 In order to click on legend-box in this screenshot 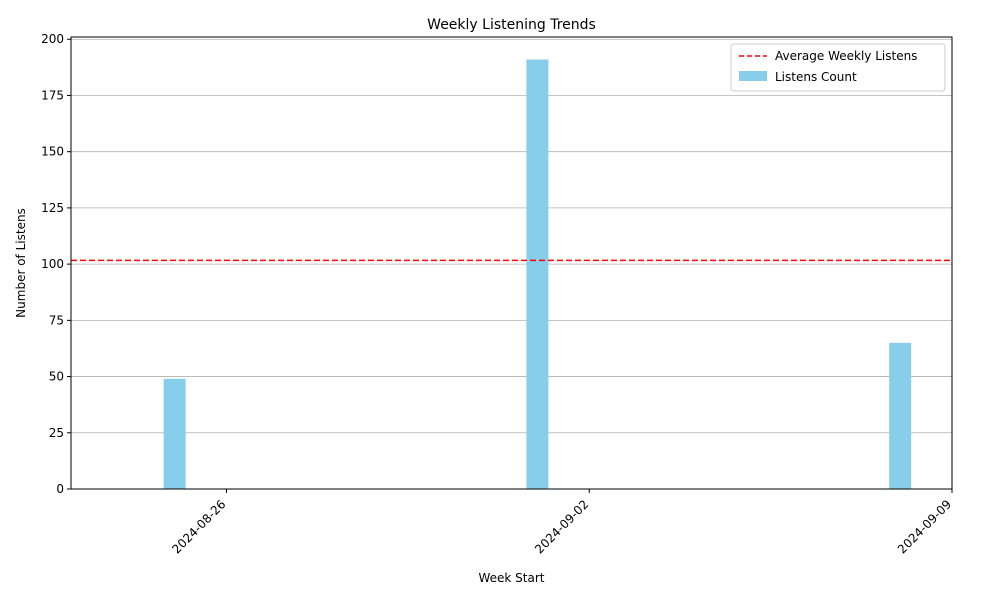, I will do `click(838, 67)`.